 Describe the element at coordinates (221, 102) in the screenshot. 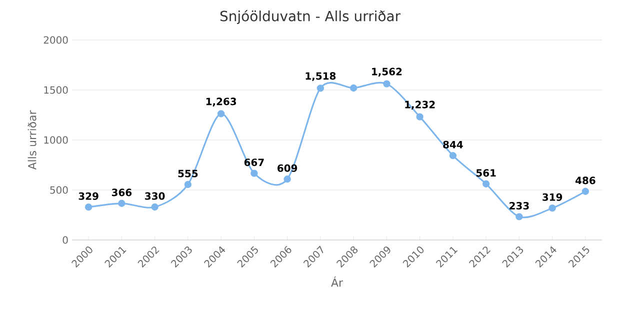

I see `data-label: 1,263` at that location.